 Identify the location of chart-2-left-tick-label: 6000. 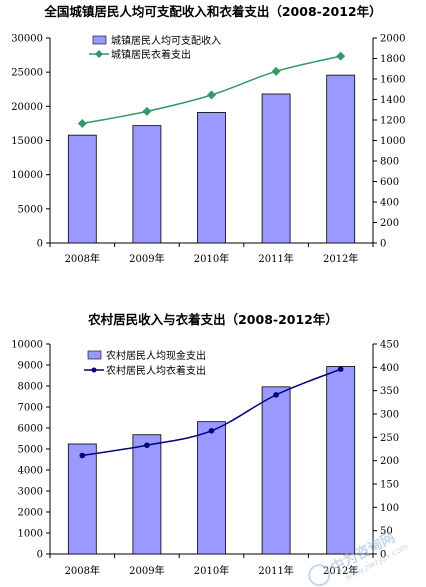
(30, 429).